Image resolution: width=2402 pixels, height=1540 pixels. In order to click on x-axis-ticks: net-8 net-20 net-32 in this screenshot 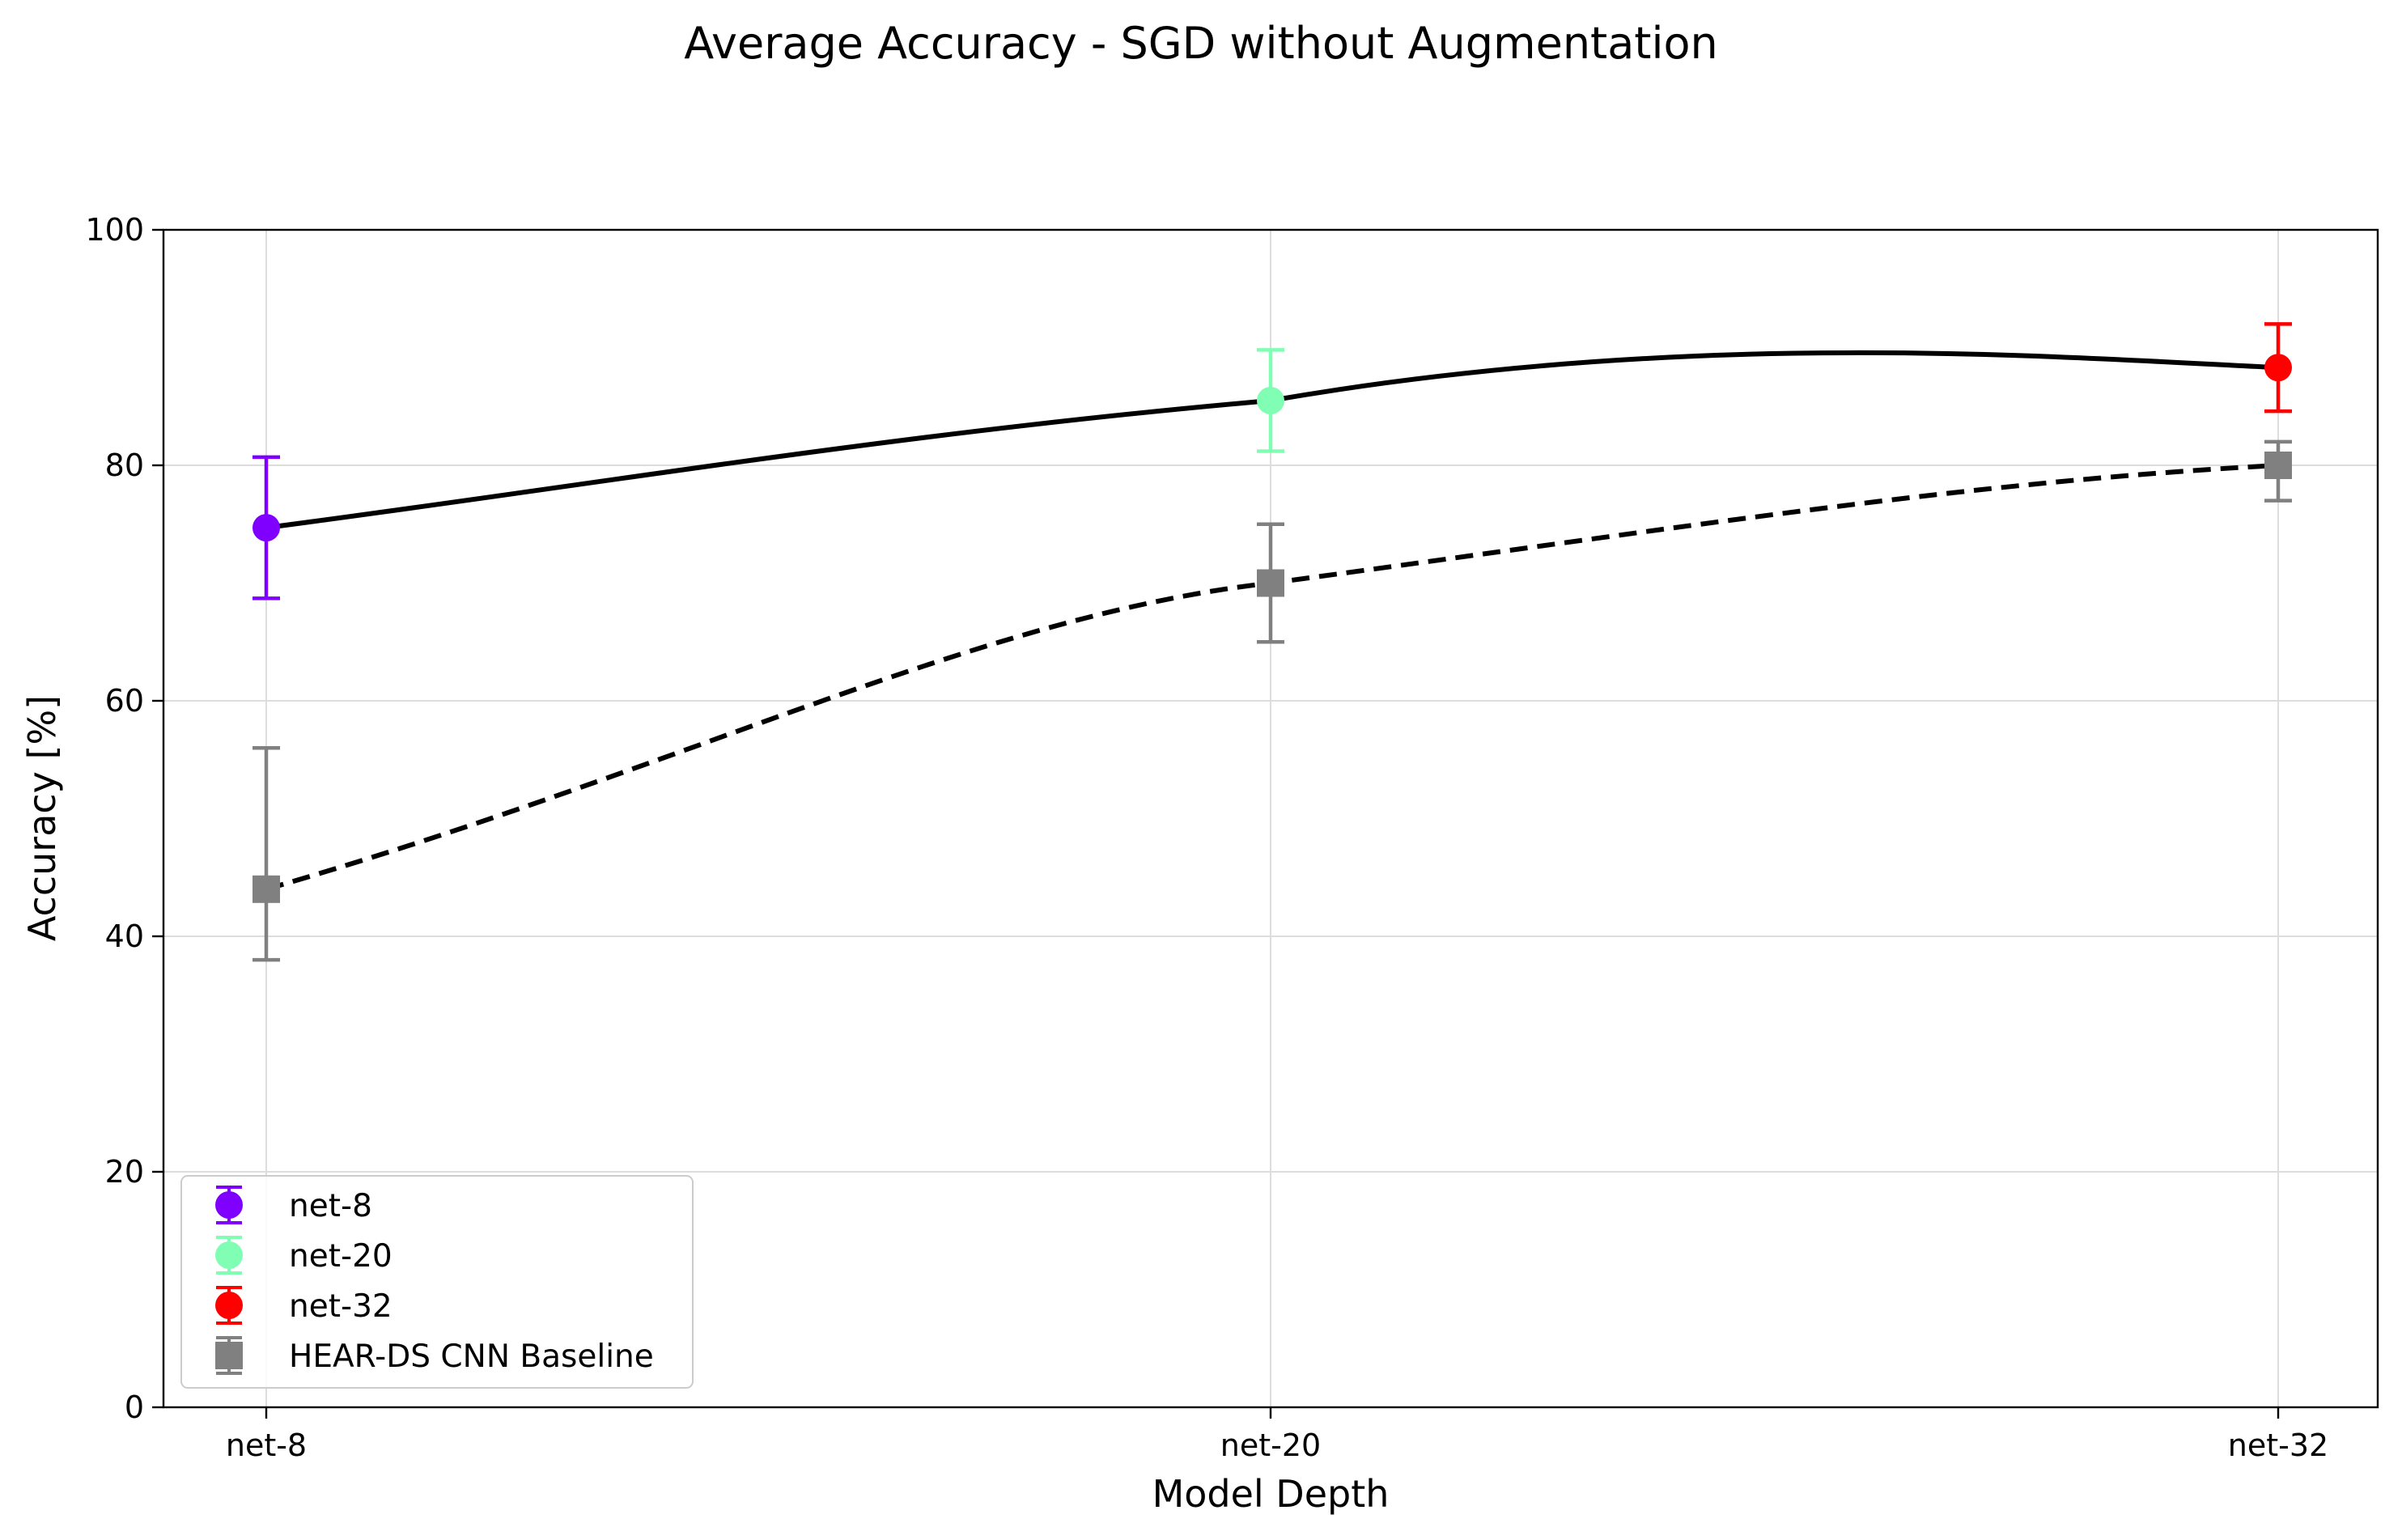, I will do `click(1277, 1435)`.